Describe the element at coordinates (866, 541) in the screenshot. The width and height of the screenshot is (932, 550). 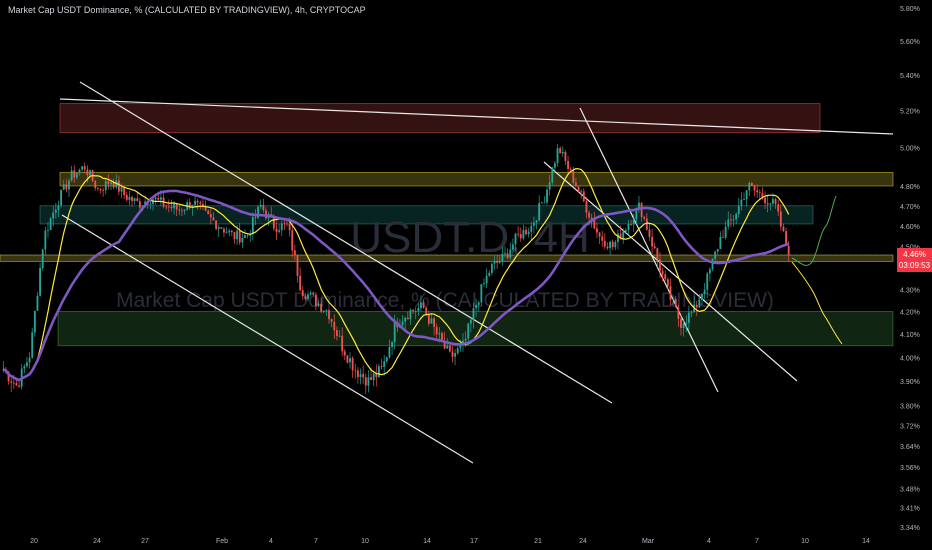
I see `x-tick-label: 14` at that location.